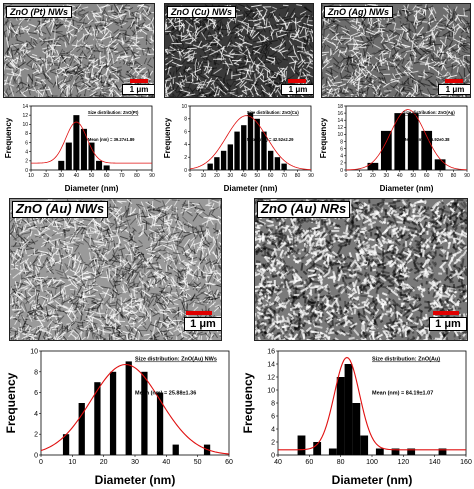  What do you see at coordinates (278, 462) in the screenshot?
I see `x-tick-label: 40` at bounding box center [278, 462].